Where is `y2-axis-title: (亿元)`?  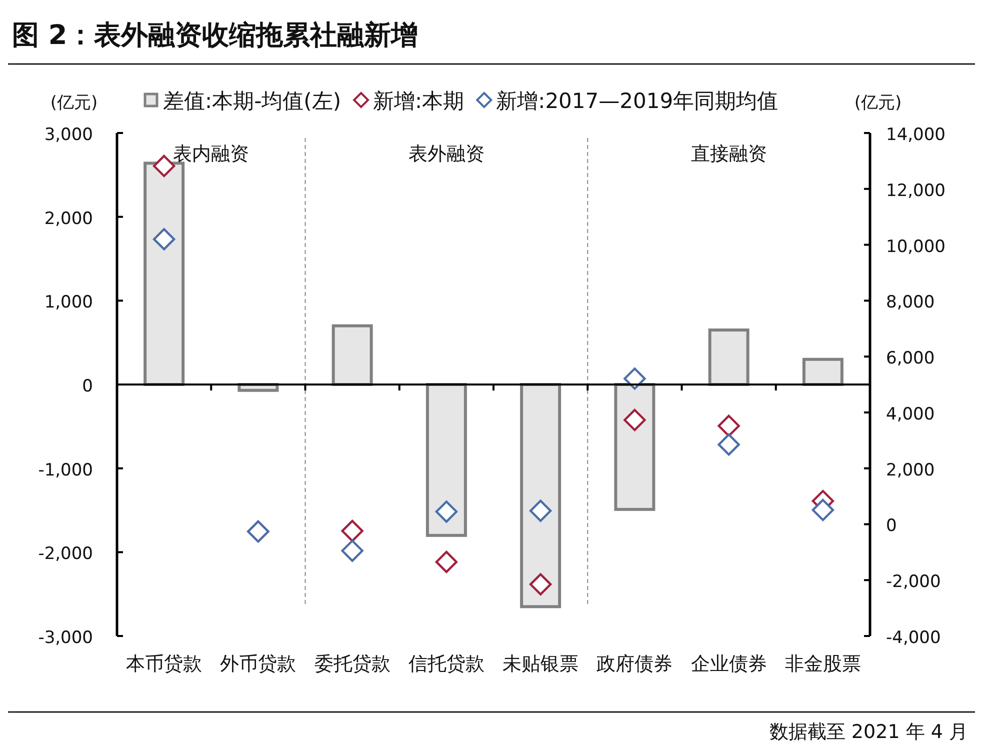
y2-axis-title: (亿元) is located at coordinates (878, 103).